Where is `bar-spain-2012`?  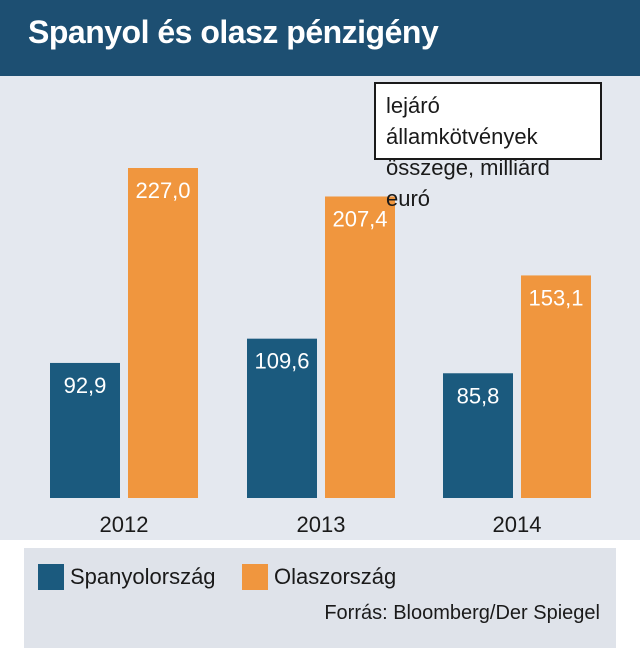 bar-spain-2012 is located at coordinates (85, 430).